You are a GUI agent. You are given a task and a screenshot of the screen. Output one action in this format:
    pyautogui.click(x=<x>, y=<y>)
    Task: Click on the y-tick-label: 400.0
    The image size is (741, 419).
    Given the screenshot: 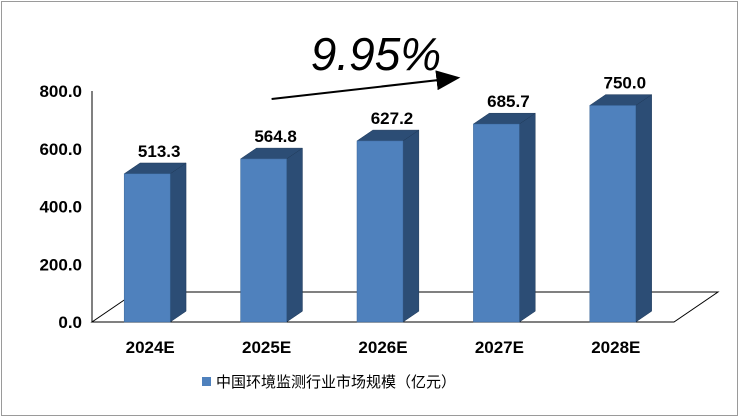 What is the action you would take?
    pyautogui.click(x=60, y=207)
    